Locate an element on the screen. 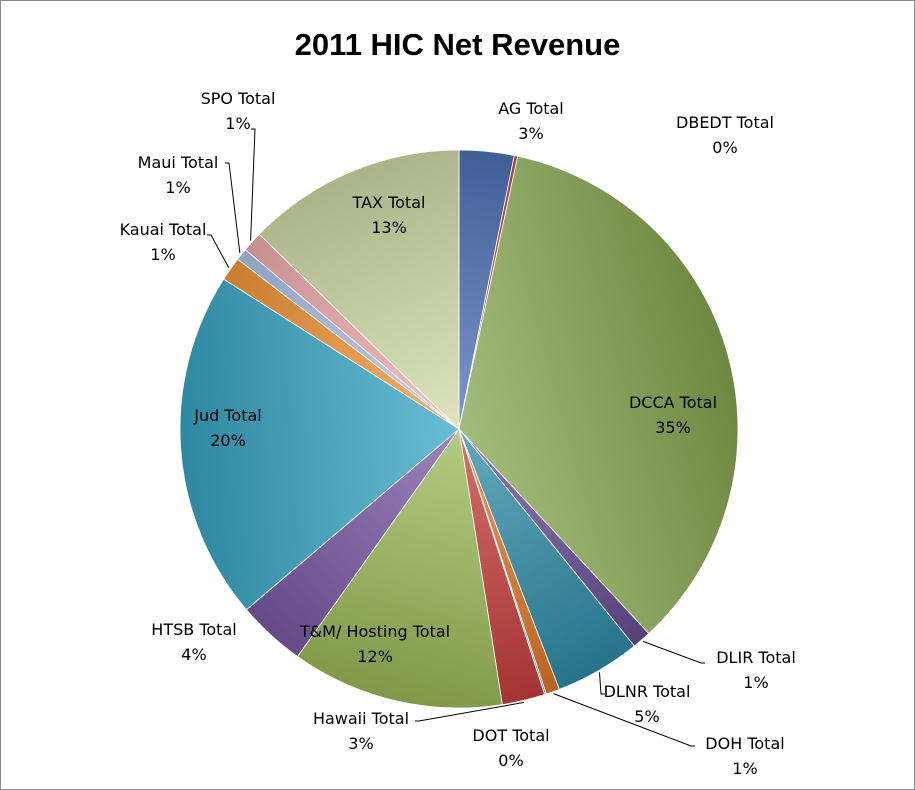  leader-line-dlir-total is located at coordinates (673, 652).